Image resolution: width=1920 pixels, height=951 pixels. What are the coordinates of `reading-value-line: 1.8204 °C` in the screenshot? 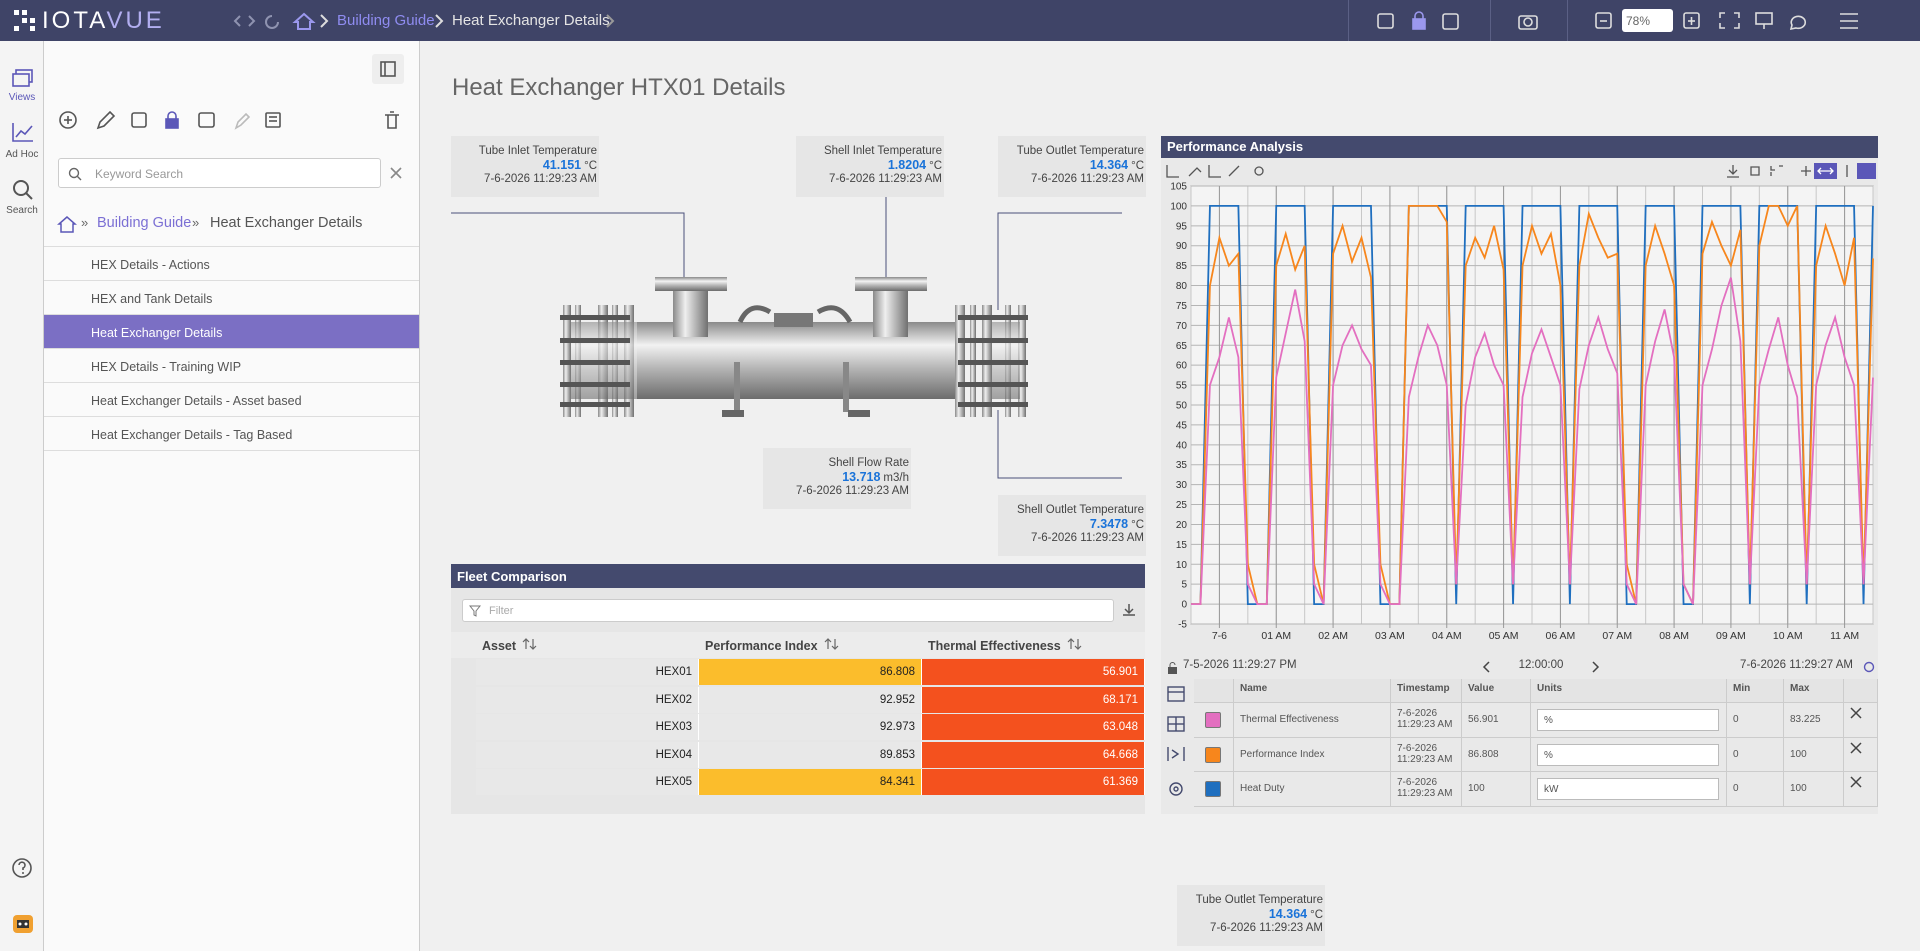 It's located at (869, 165).